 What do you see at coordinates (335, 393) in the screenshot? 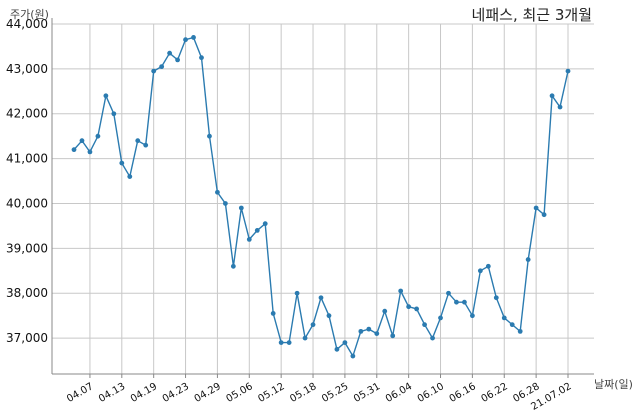
I see `x-tick-label: 05.25` at bounding box center [335, 393].